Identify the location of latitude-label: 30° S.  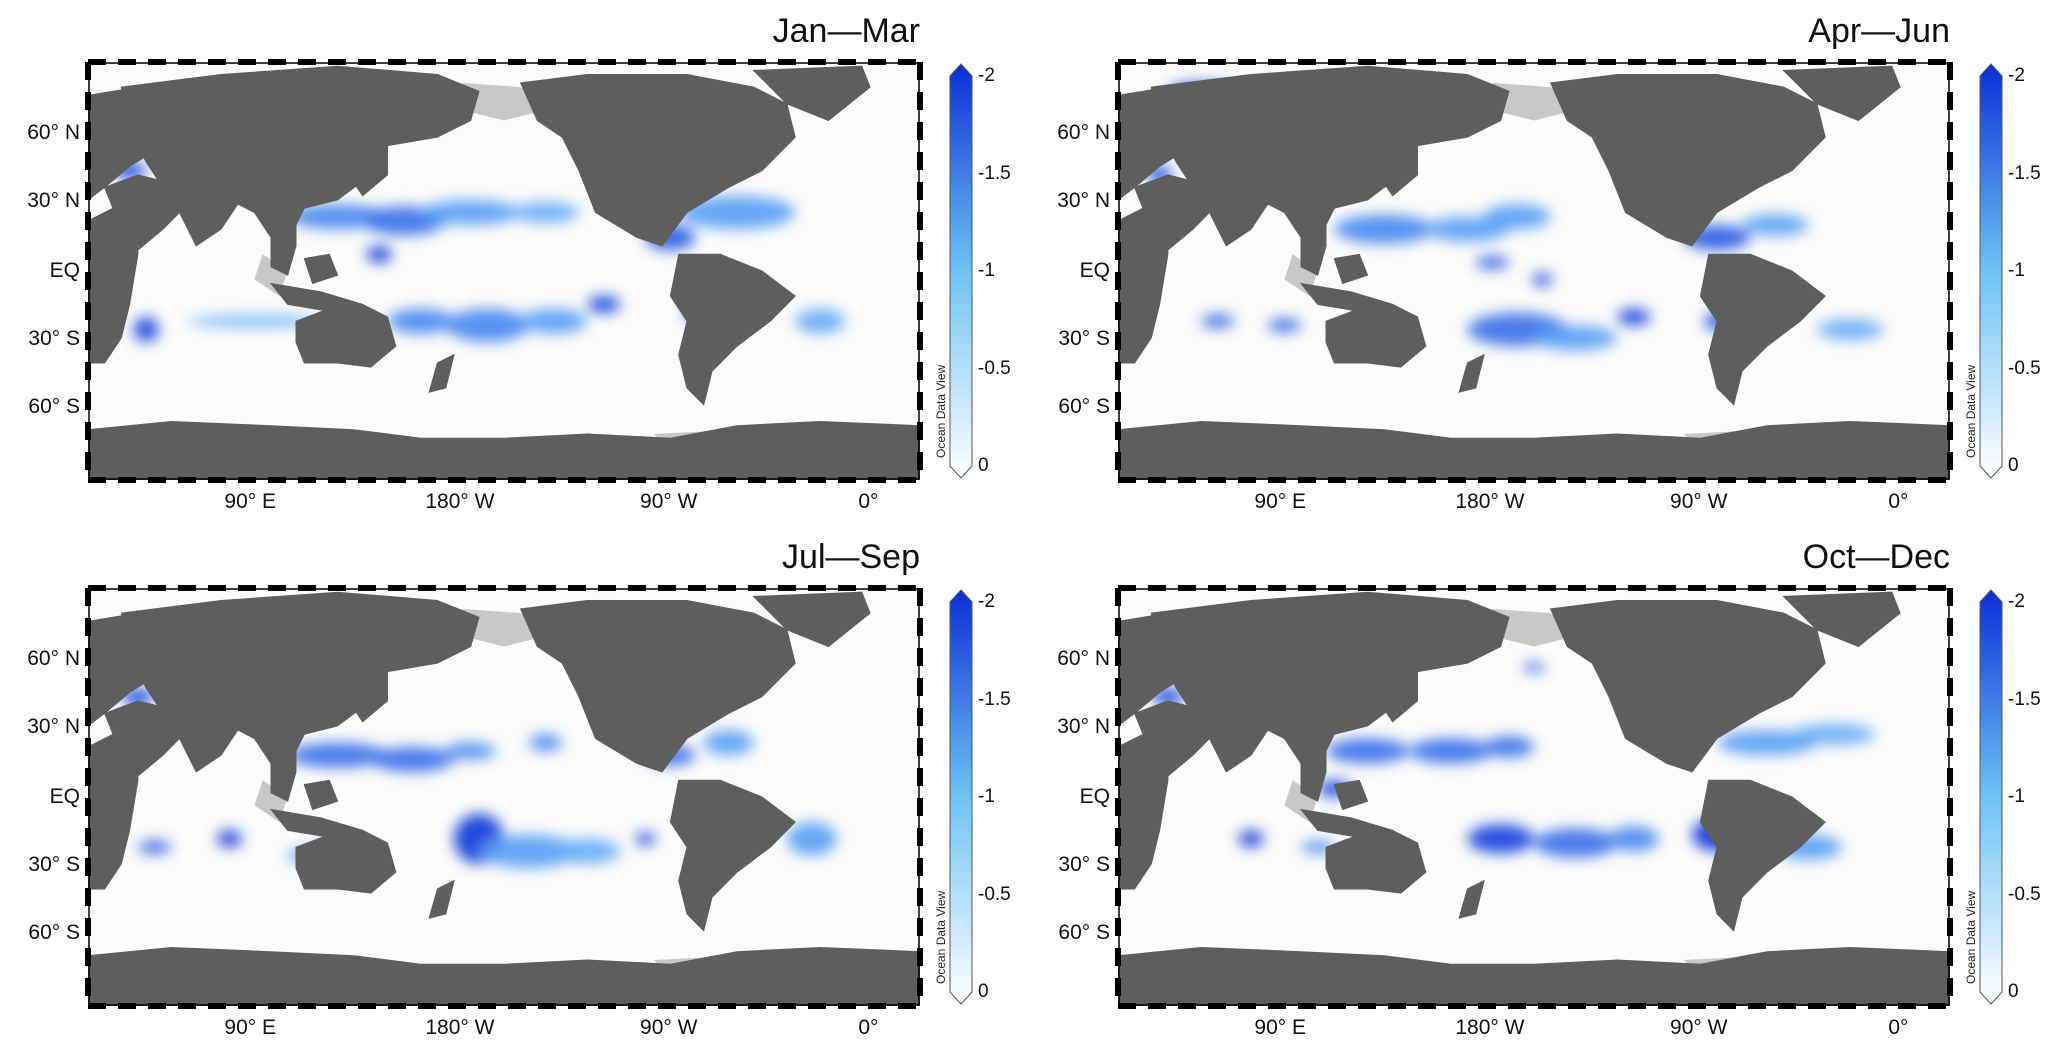
(54, 338).